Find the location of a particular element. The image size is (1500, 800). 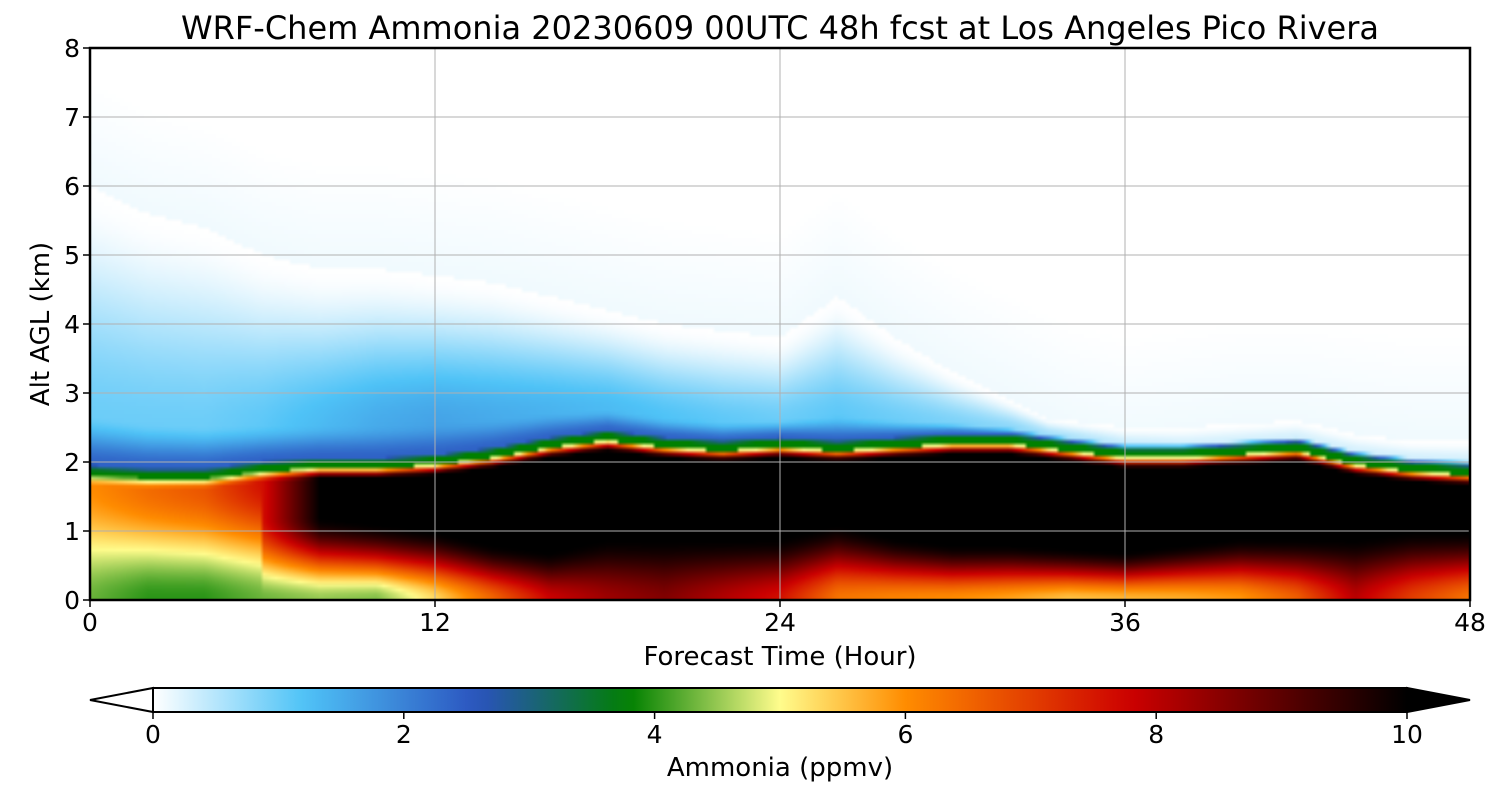

y-tick-label: 6 is located at coordinates (72, 186).